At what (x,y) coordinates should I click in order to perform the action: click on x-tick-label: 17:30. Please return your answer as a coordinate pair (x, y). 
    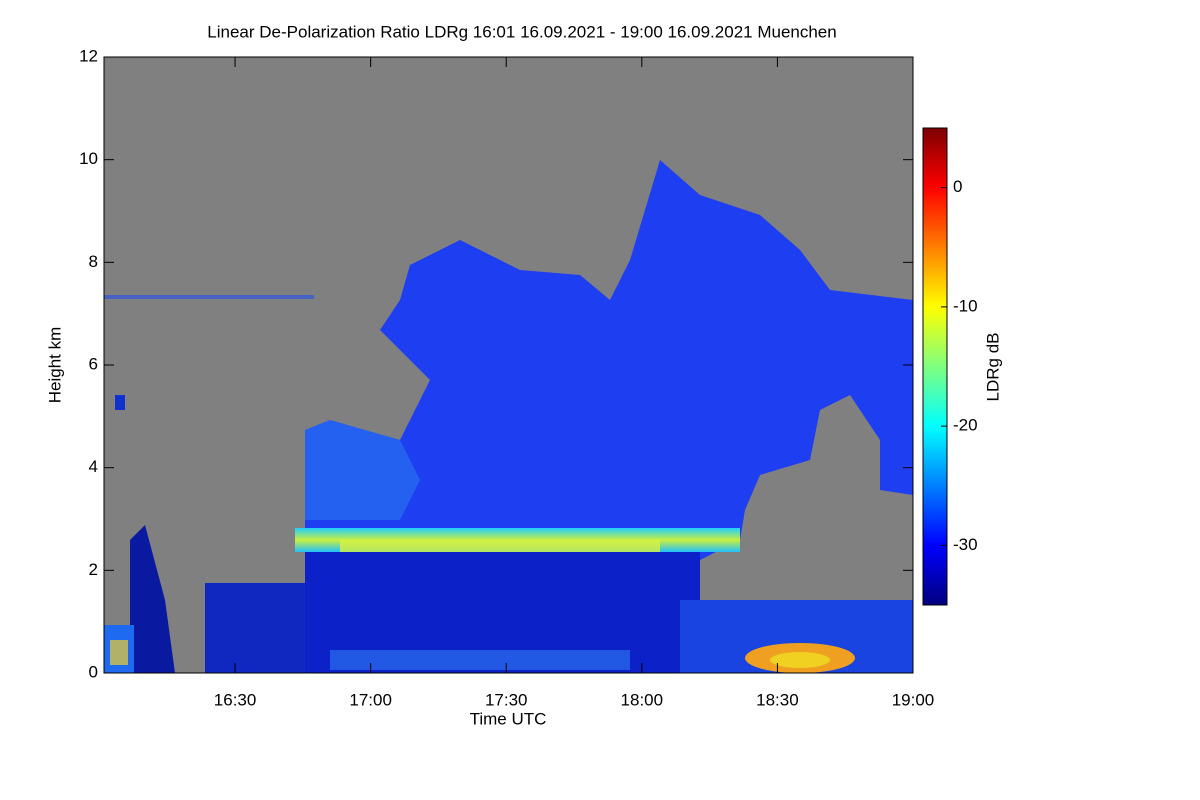
    Looking at the image, I should click on (506, 699).